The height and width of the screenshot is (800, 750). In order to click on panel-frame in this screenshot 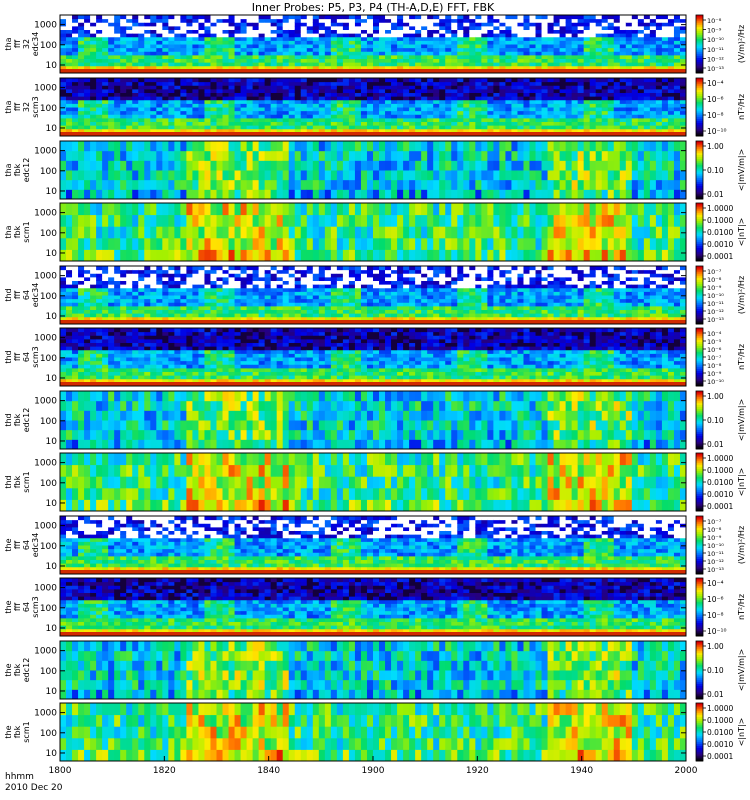, I will do `click(373, 170)`.